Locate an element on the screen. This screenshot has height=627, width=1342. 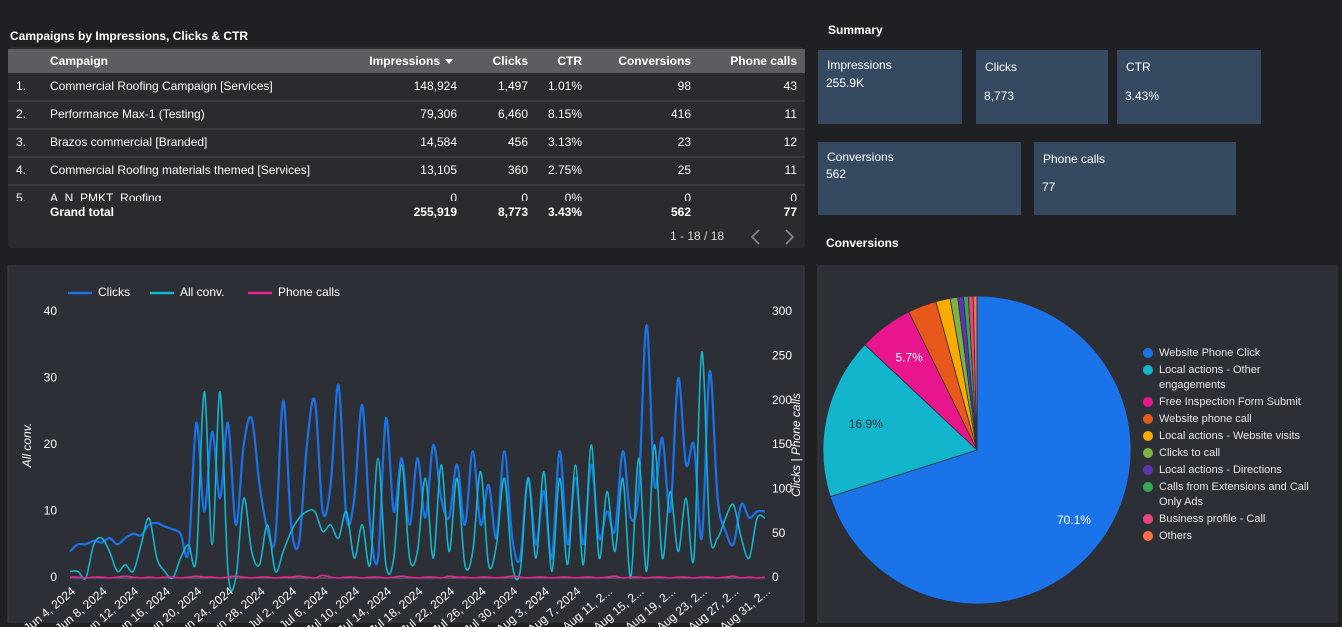
y-tick-label: 0 is located at coordinates (53, 577).